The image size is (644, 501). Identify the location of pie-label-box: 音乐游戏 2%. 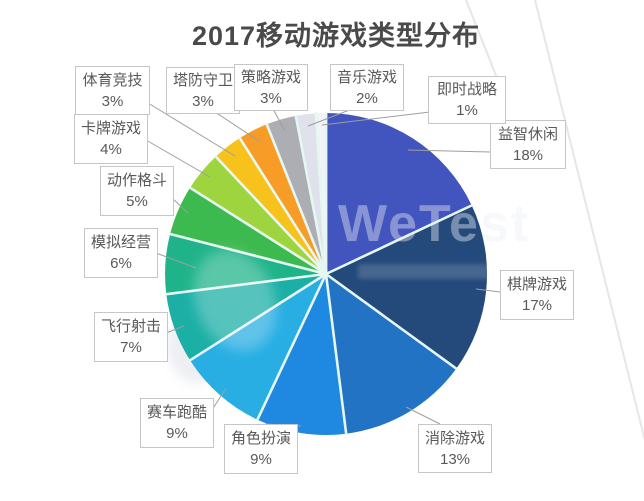
(367, 87).